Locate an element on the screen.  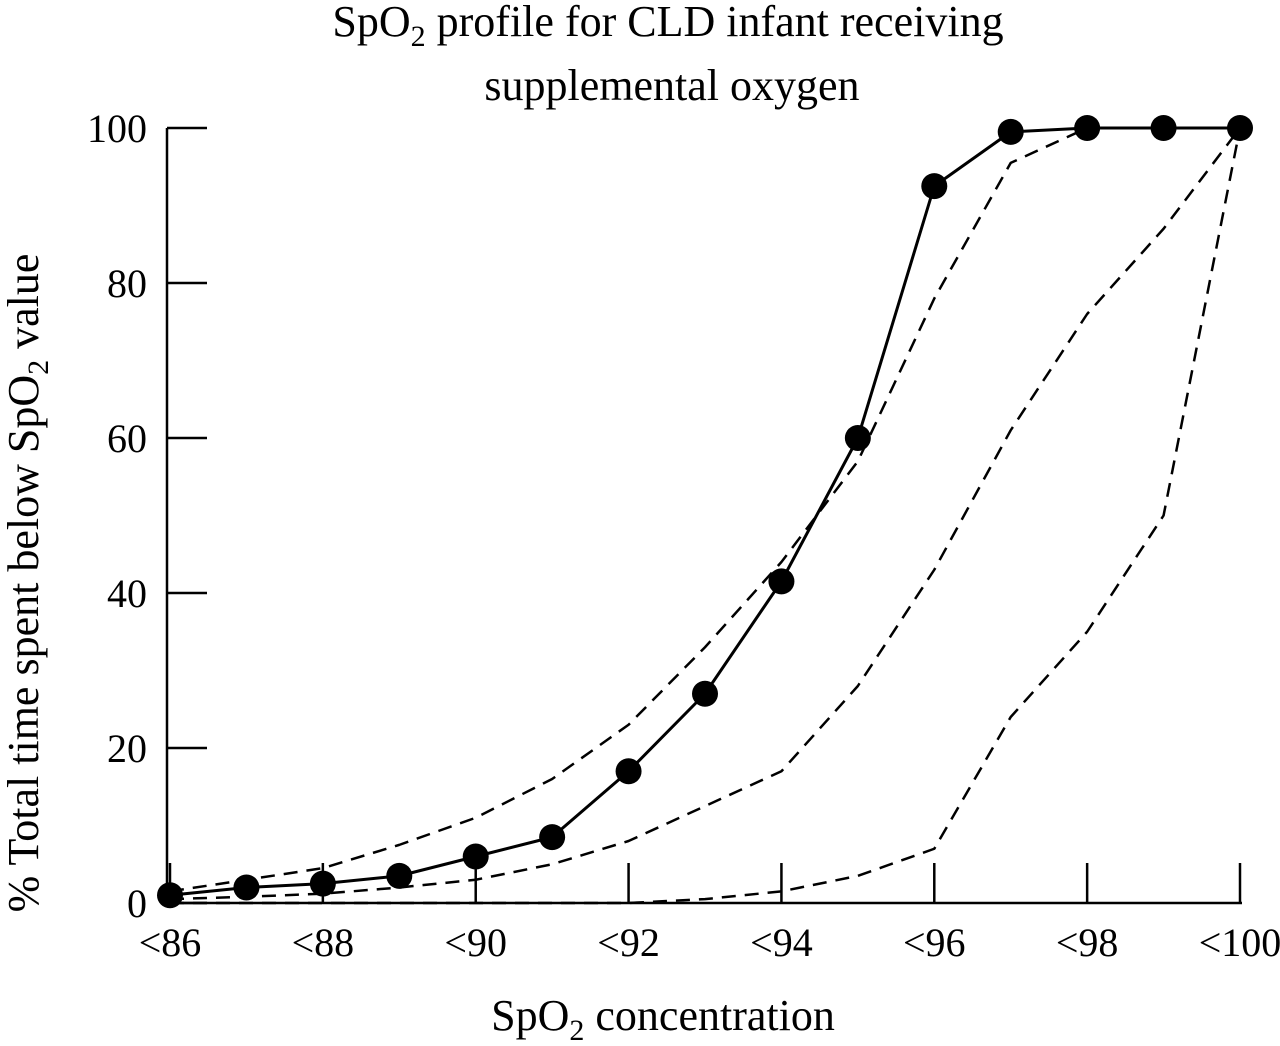
chart-title-line-1: SpO2 profile for CLD infant receiving is located at coordinates (667, 26).